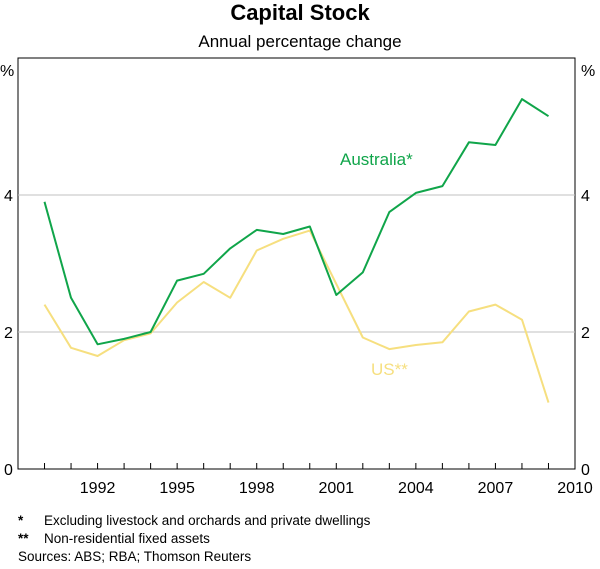 Image resolution: width=600 pixels, height=569 pixels. What do you see at coordinates (8, 196) in the screenshot?
I see `y-tick-label-left: 4` at bounding box center [8, 196].